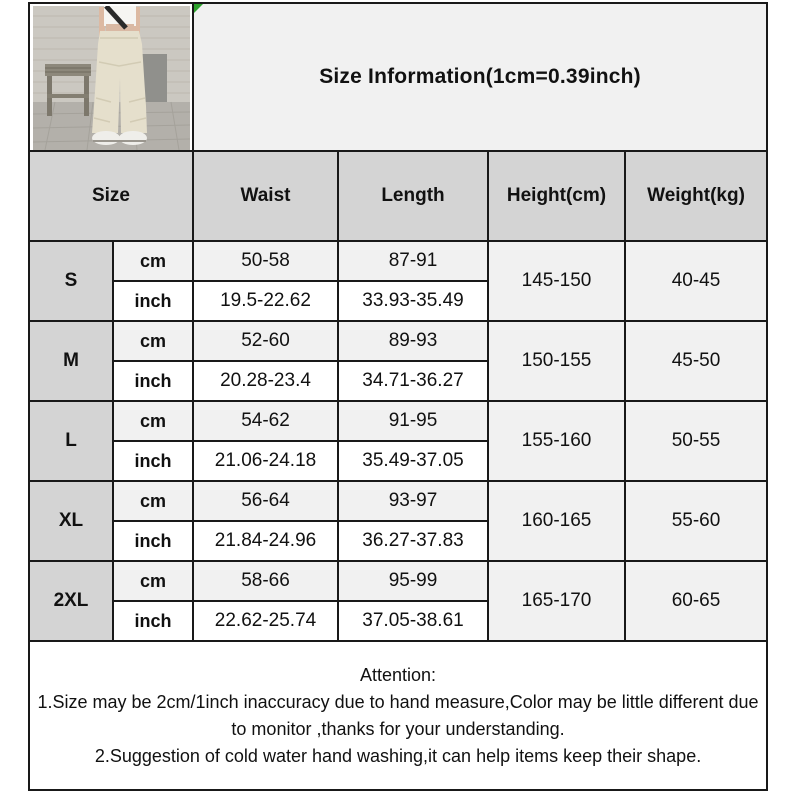 Image resolution: width=800 pixels, height=800 pixels. I want to click on col-header-waist: Waist, so click(265, 196).